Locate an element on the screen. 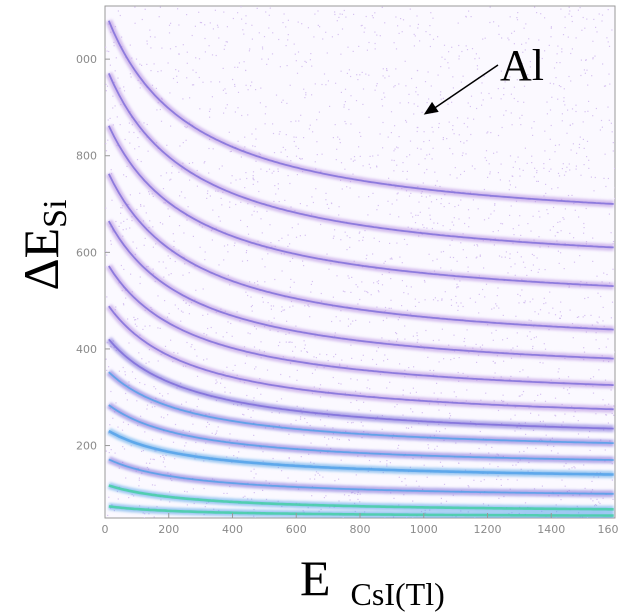 The width and height of the screenshot is (625, 614). x-tick-label: 0 is located at coordinates (105, 529).